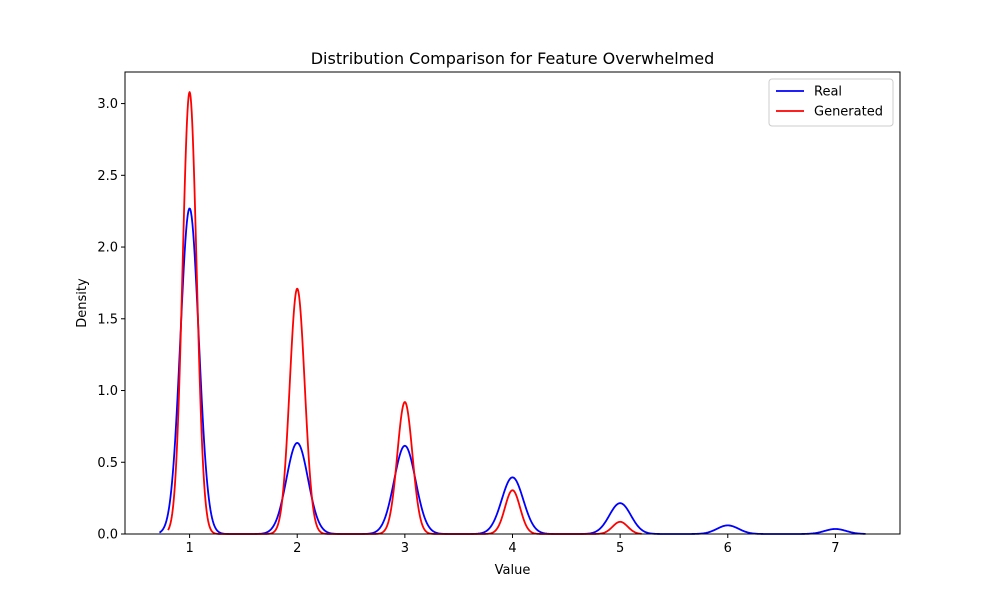  What do you see at coordinates (848, 112) in the screenshot?
I see `legend-label-generated: Generated` at bounding box center [848, 112].